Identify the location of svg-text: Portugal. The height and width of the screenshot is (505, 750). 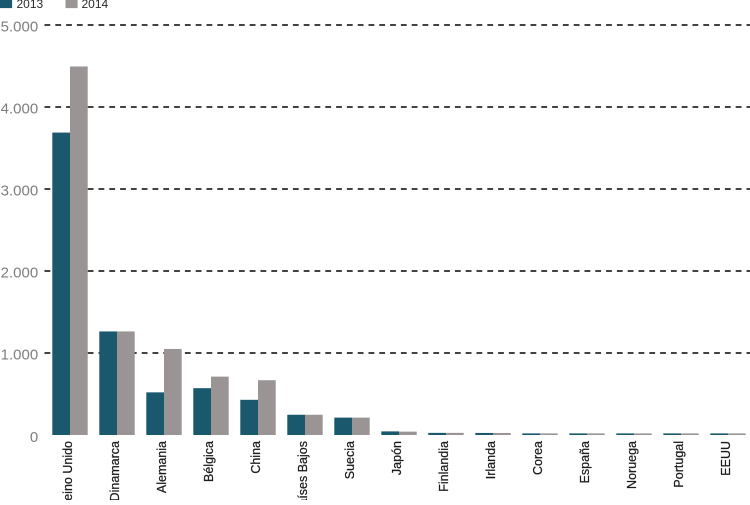
(679, 464).